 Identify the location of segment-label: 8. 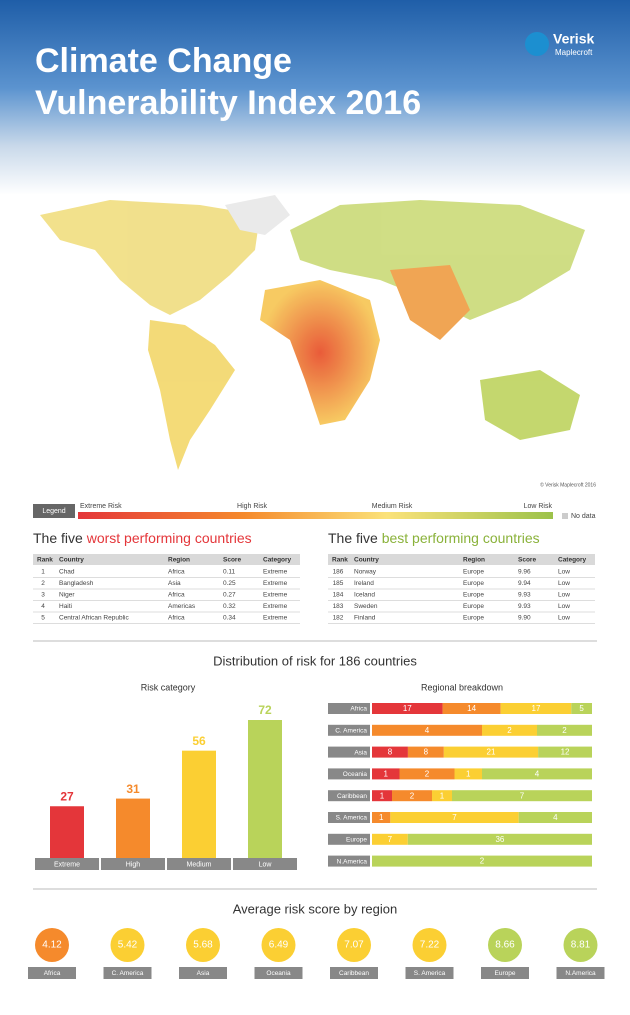
(426, 752).